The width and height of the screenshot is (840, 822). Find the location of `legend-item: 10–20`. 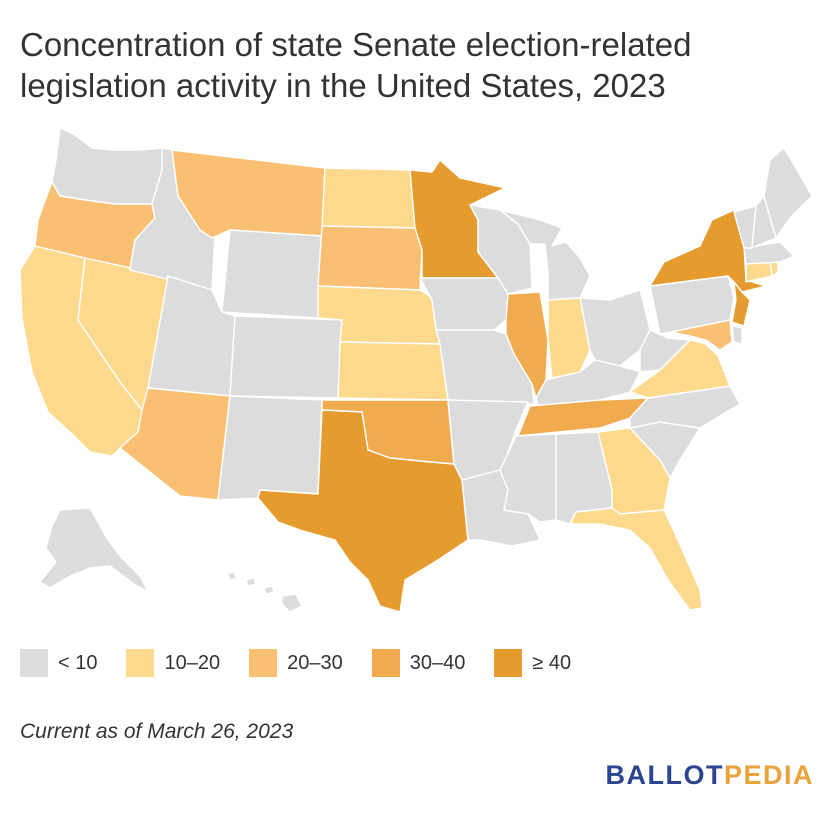

legend-item: 10–20 is located at coordinates (173, 663).